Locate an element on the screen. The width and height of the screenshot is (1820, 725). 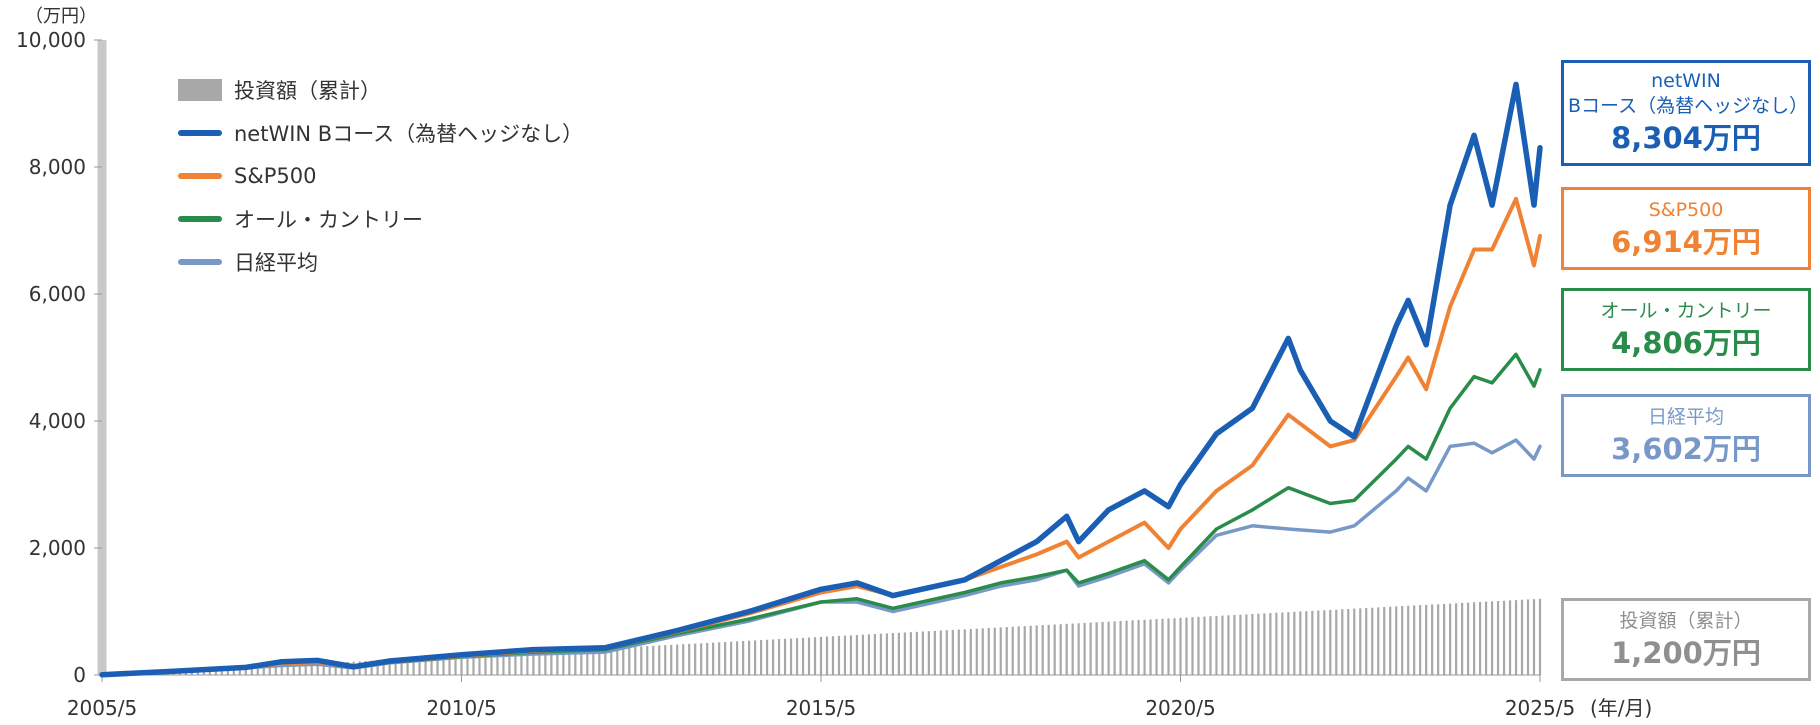
x-tick-label: 2010/5 is located at coordinates (461, 708).